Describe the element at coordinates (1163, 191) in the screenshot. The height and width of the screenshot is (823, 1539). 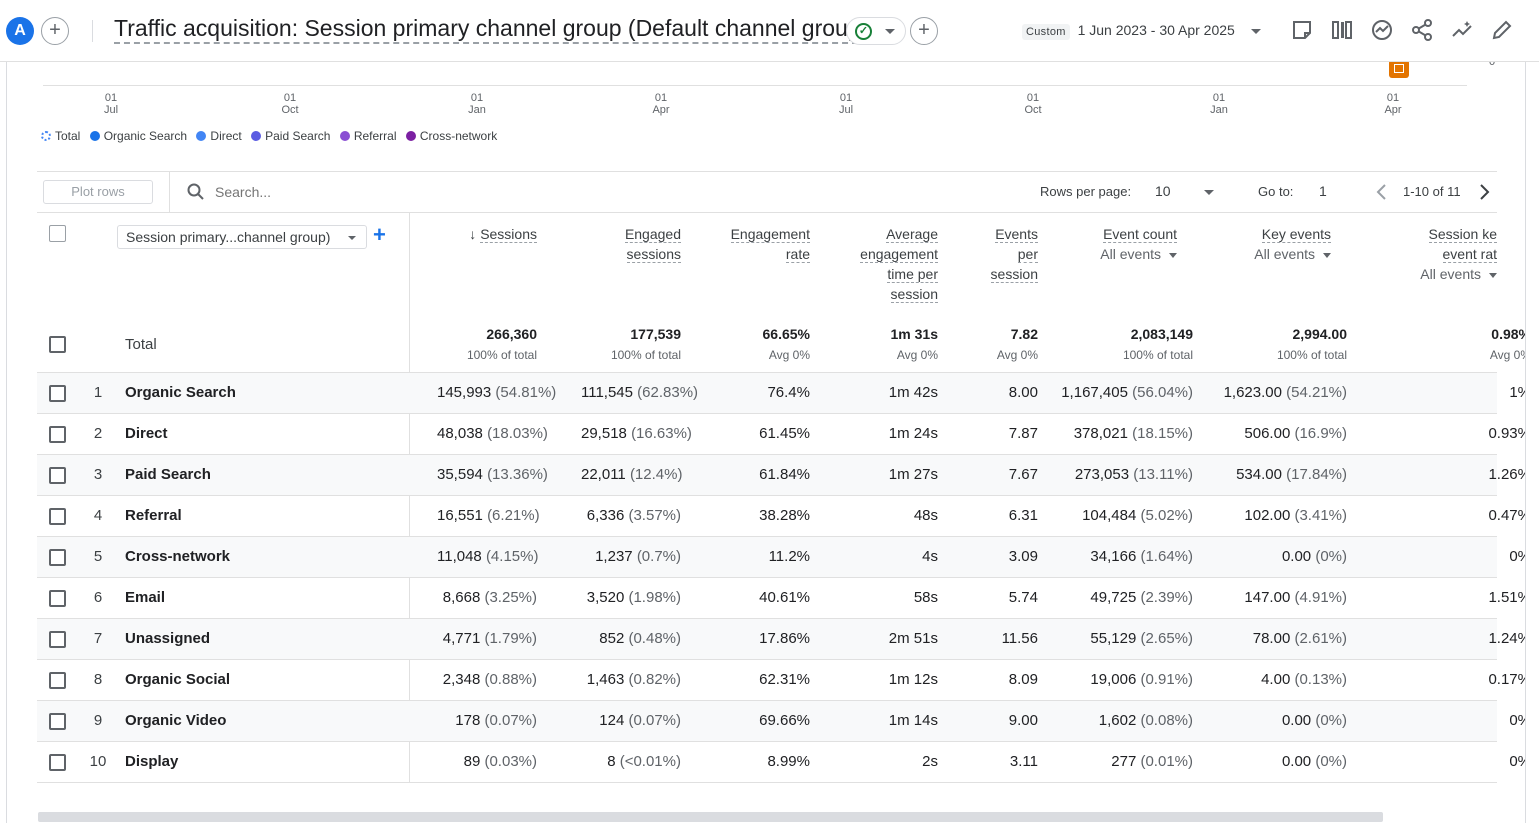
I see `rows-per-page-select: 10` at that location.